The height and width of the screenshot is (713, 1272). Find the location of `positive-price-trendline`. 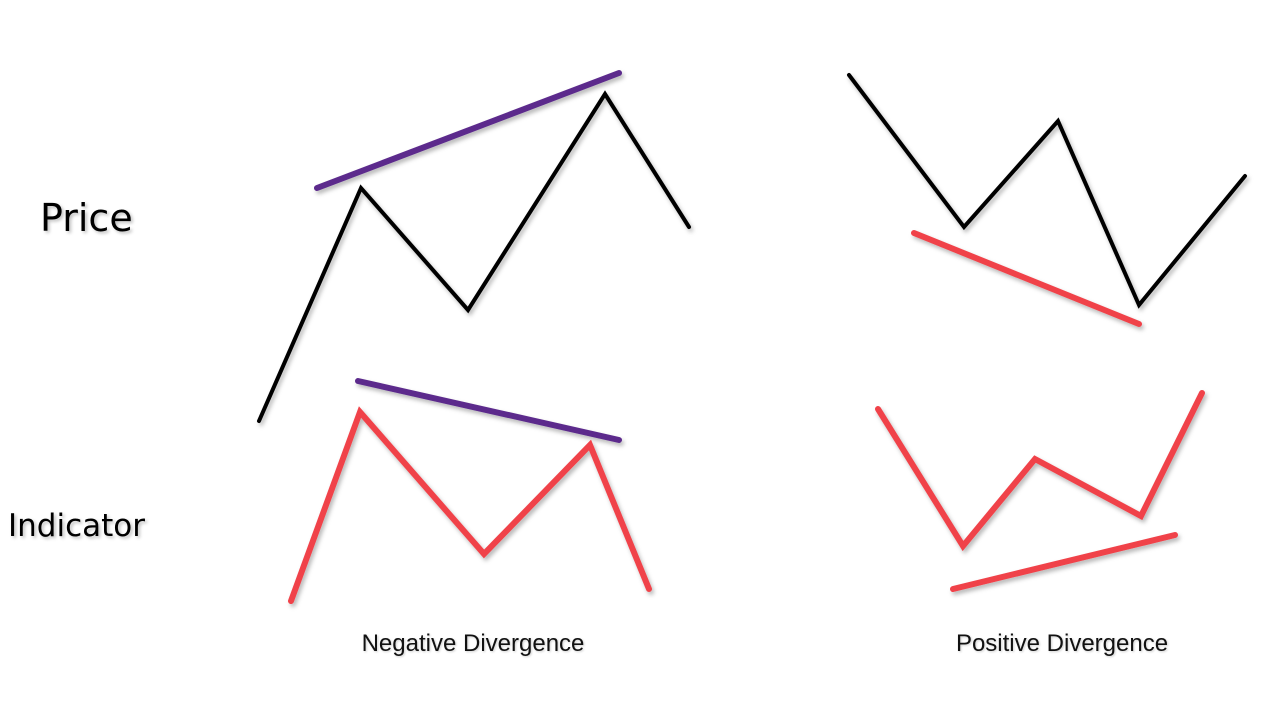

positive-price-trendline is located at coordinates (1026, 278).